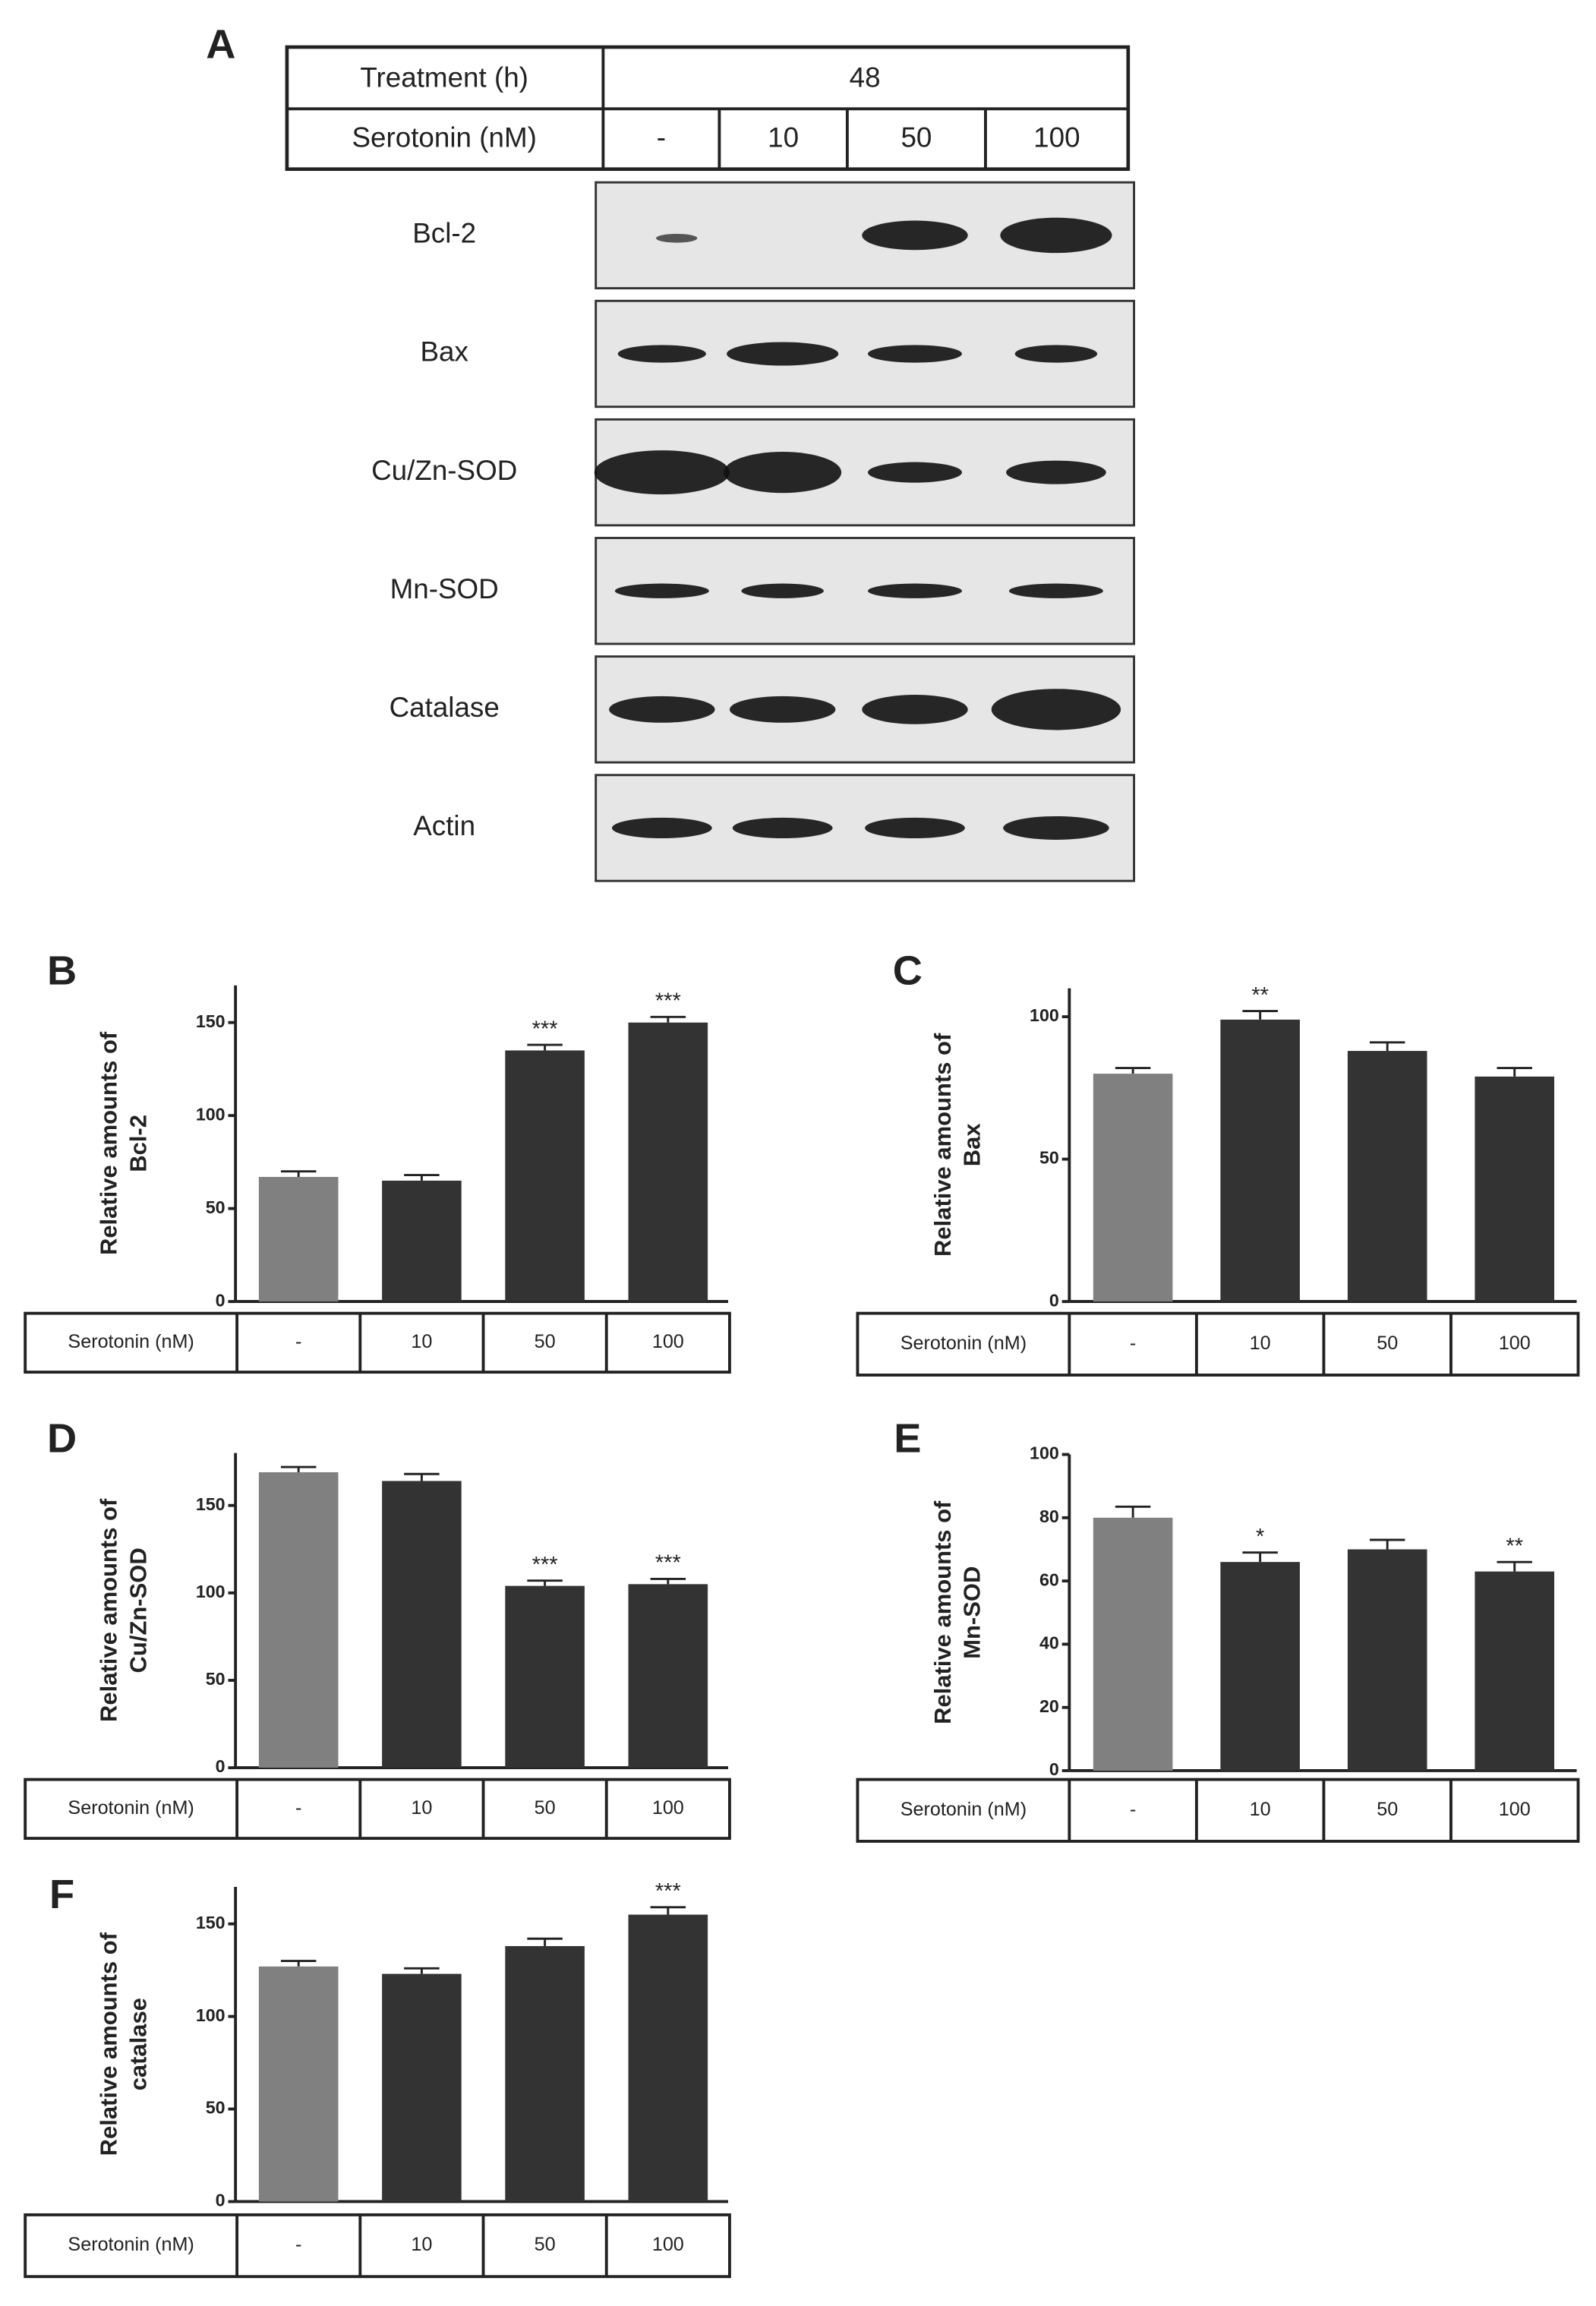 The width and height of the screenshot is (1596, 2306). I want to click on y-axis-title-line: Cu/Zn-SOD, so click(138, 1610).